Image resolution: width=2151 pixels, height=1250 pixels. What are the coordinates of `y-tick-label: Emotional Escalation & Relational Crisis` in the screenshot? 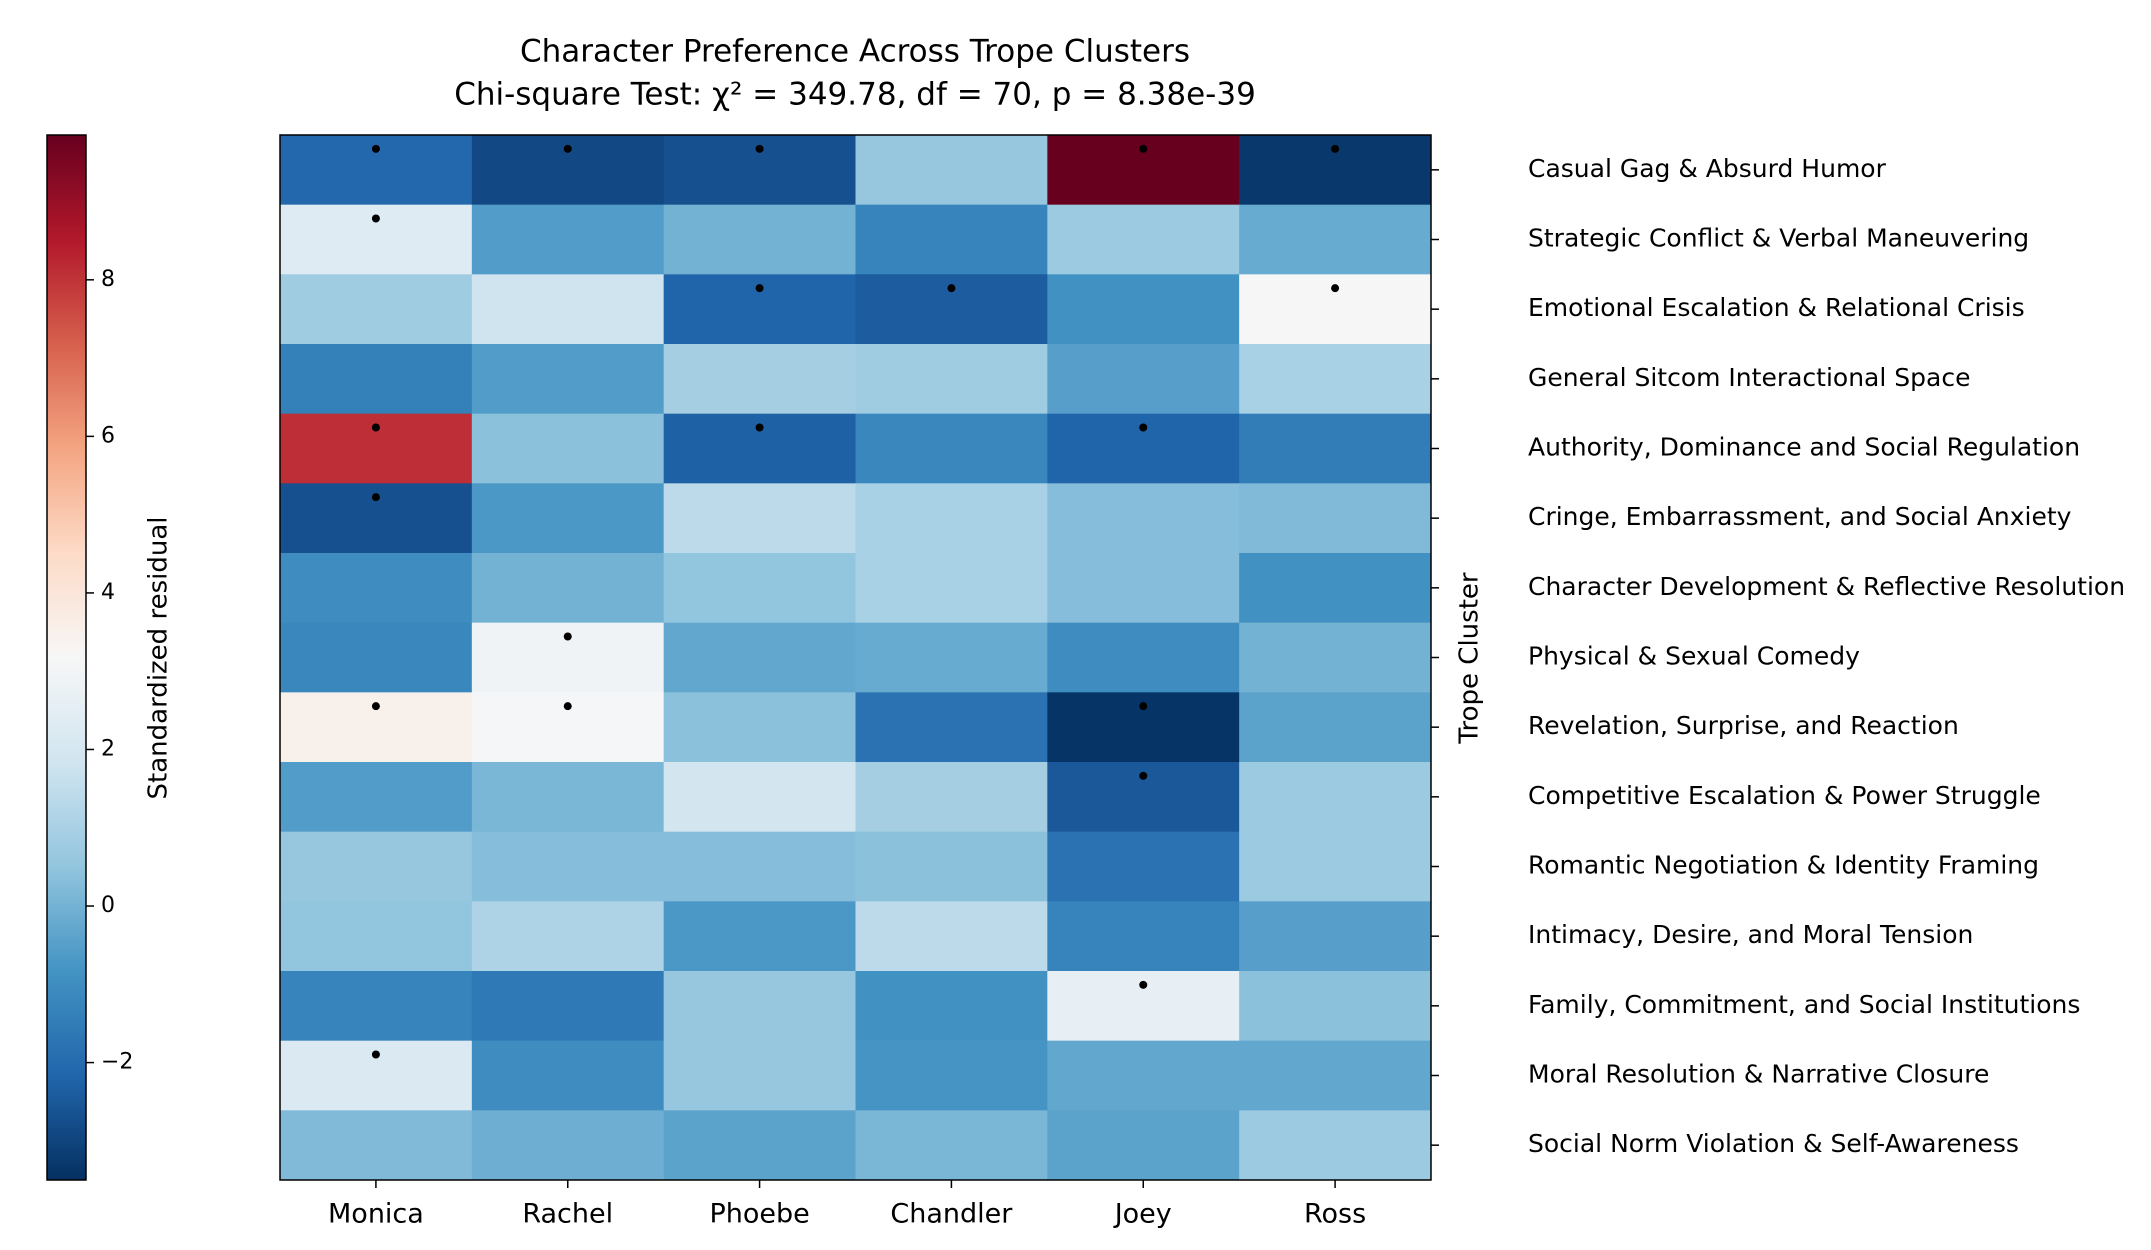 It's located at (1776, 307).